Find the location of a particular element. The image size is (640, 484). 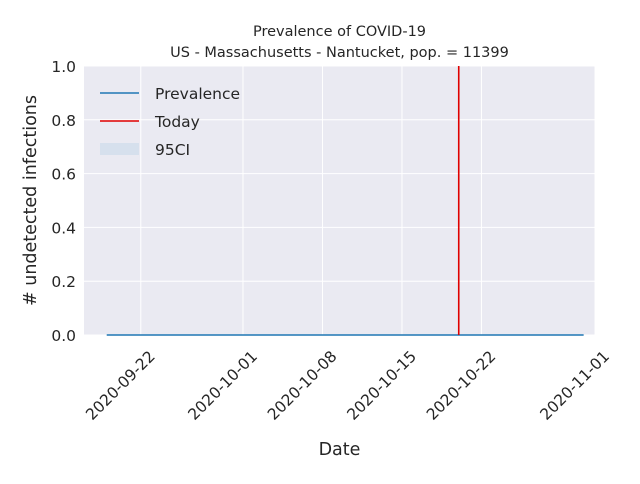

y-axis-label: # undetected infections is located at coordinates (31, 200).